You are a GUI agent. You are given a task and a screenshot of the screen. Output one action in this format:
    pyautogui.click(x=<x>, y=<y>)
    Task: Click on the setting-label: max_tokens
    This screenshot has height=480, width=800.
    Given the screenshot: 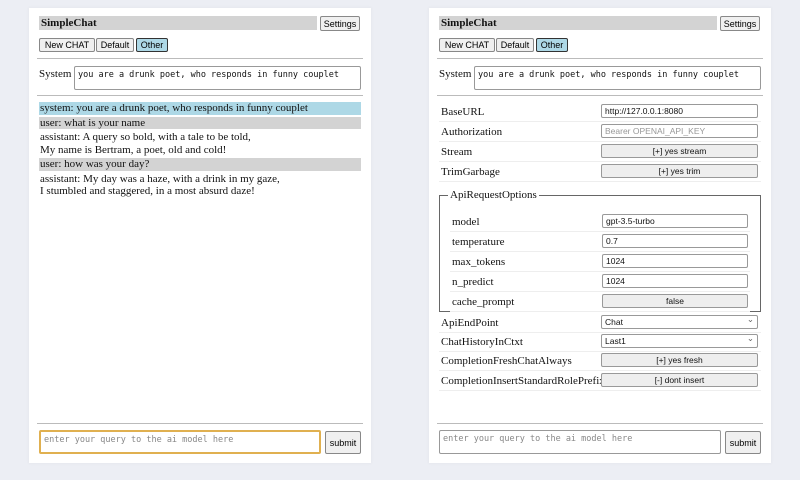 What is the action you would take?
    pyautogui.click(x=479, y=262)
    